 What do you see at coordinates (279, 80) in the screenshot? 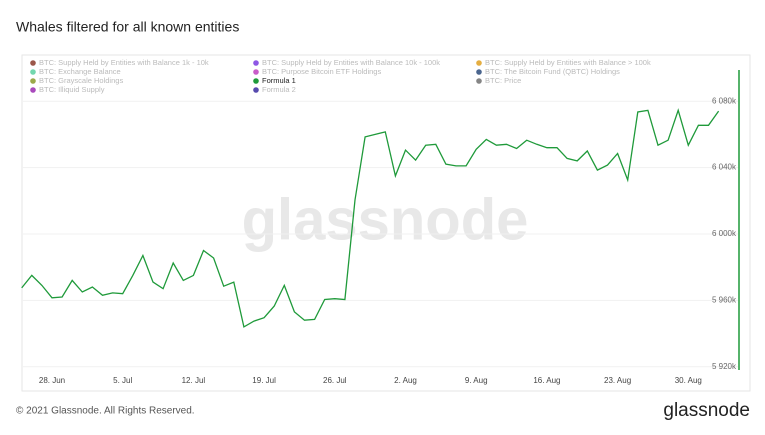
I see `legend-label: Formula 1` at bounding box center [279, 80].